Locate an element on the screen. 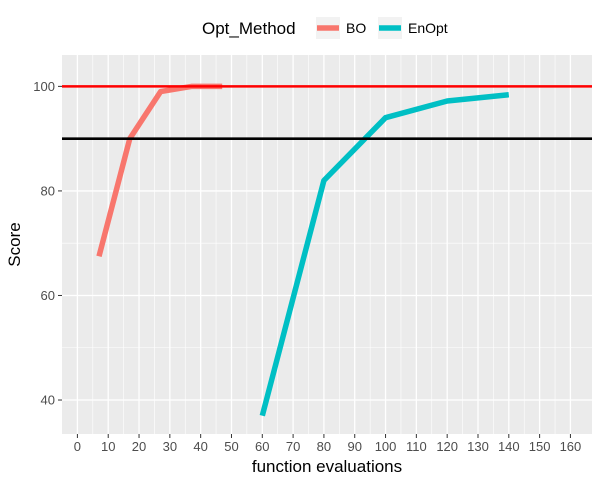  legend-title: Opt_Method is located at coordinates (249, 28).